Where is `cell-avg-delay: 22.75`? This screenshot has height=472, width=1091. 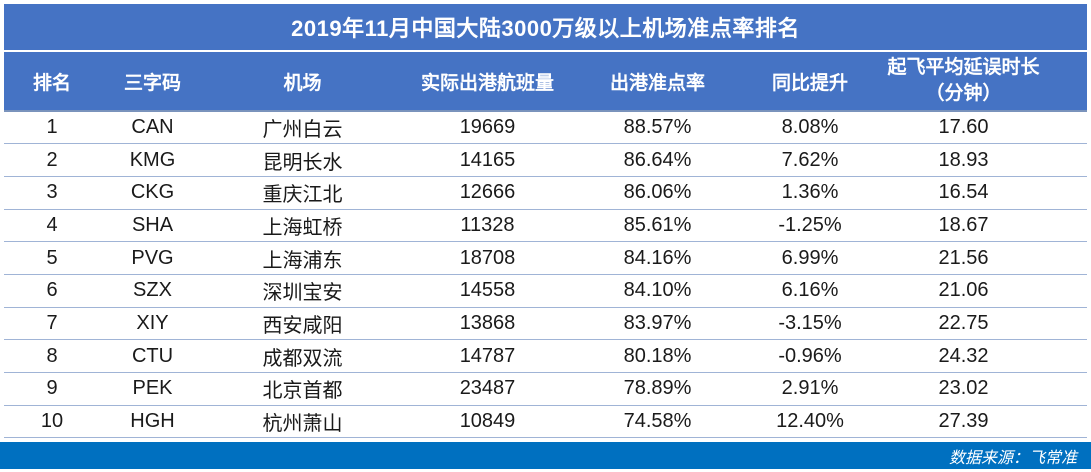
cell-avg-delay: 22.75 is located at coordinates (983, 324).